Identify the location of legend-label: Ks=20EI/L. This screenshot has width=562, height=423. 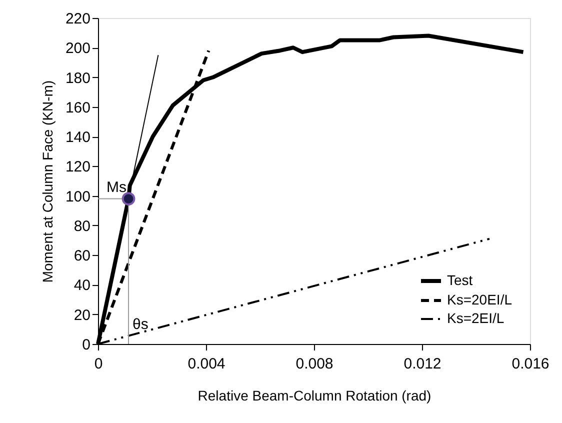
(479, 300).